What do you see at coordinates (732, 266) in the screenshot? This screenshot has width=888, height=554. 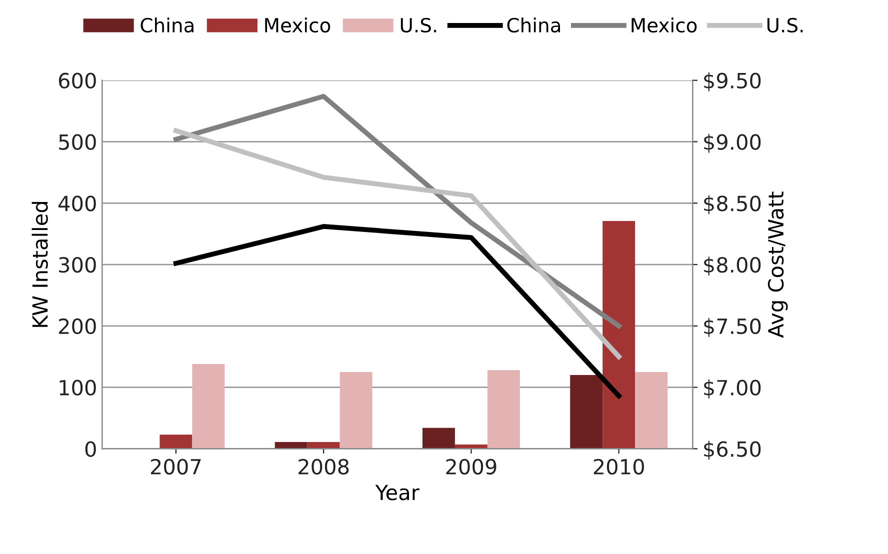 I see `y2-tick-label: $8.00` at bounding box center [732, 266].